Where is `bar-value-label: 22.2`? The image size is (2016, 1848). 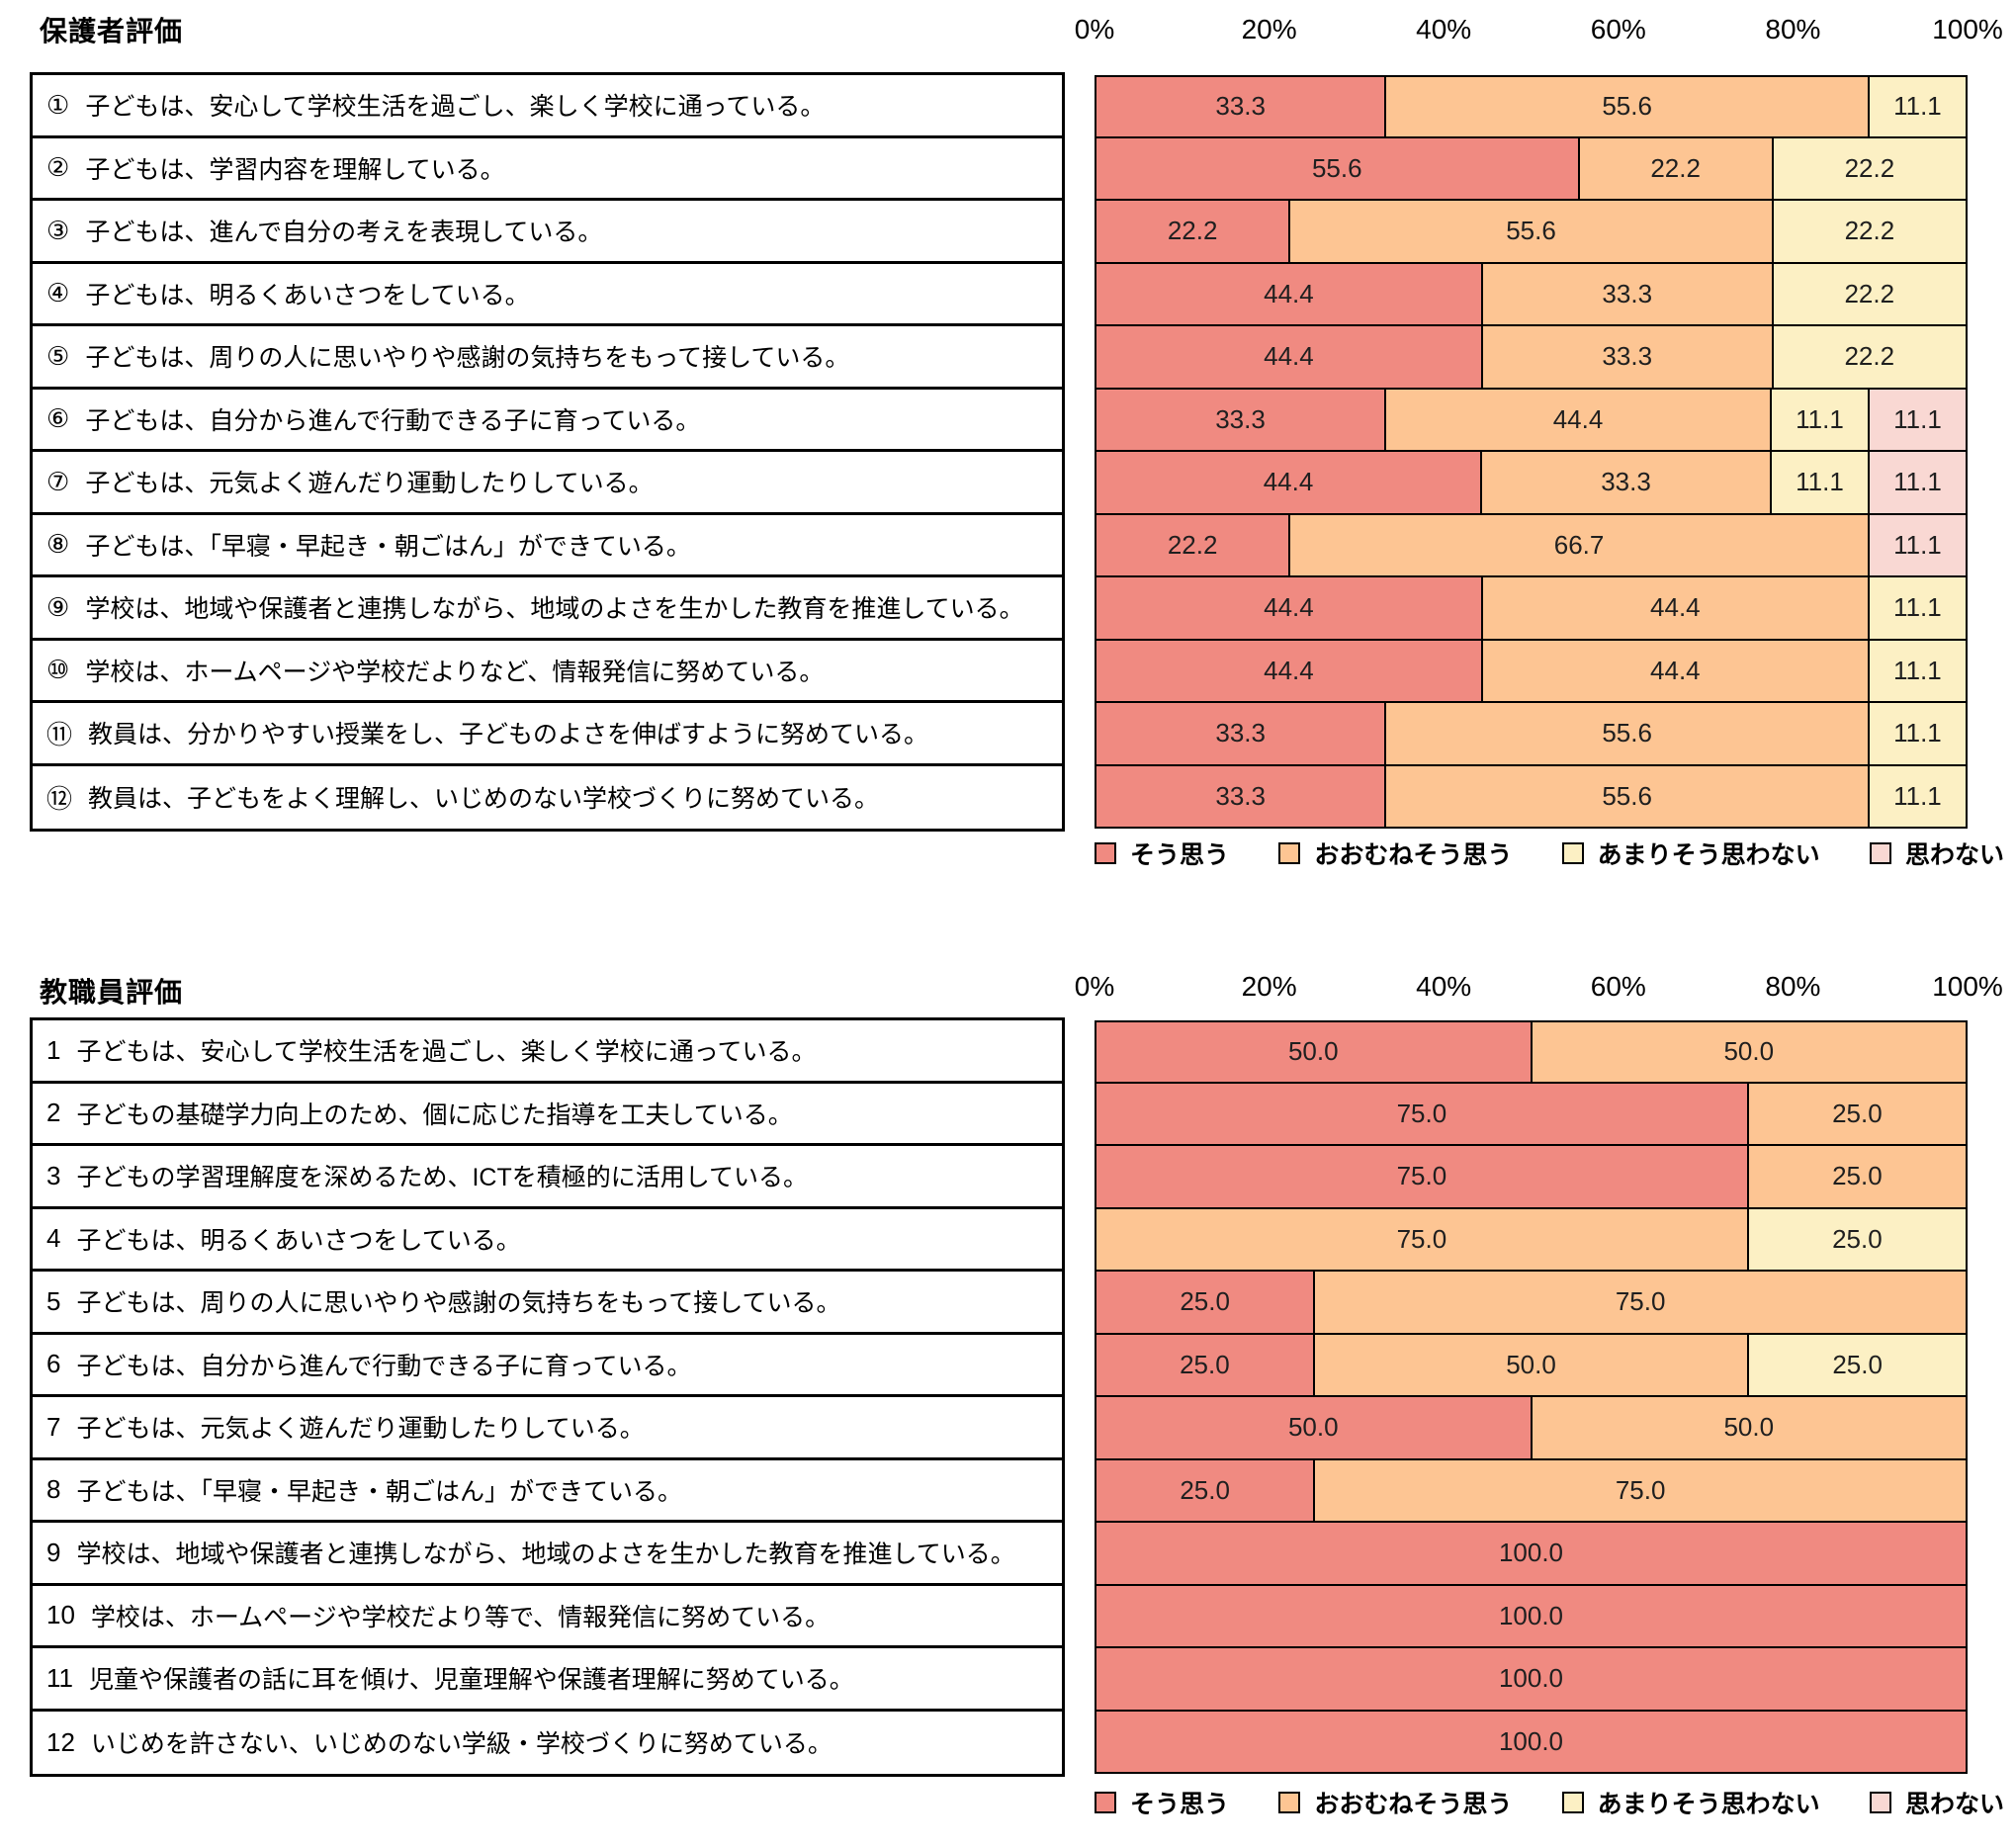 bar-value-label: 22.2 is located at coordinates (1870, 293).